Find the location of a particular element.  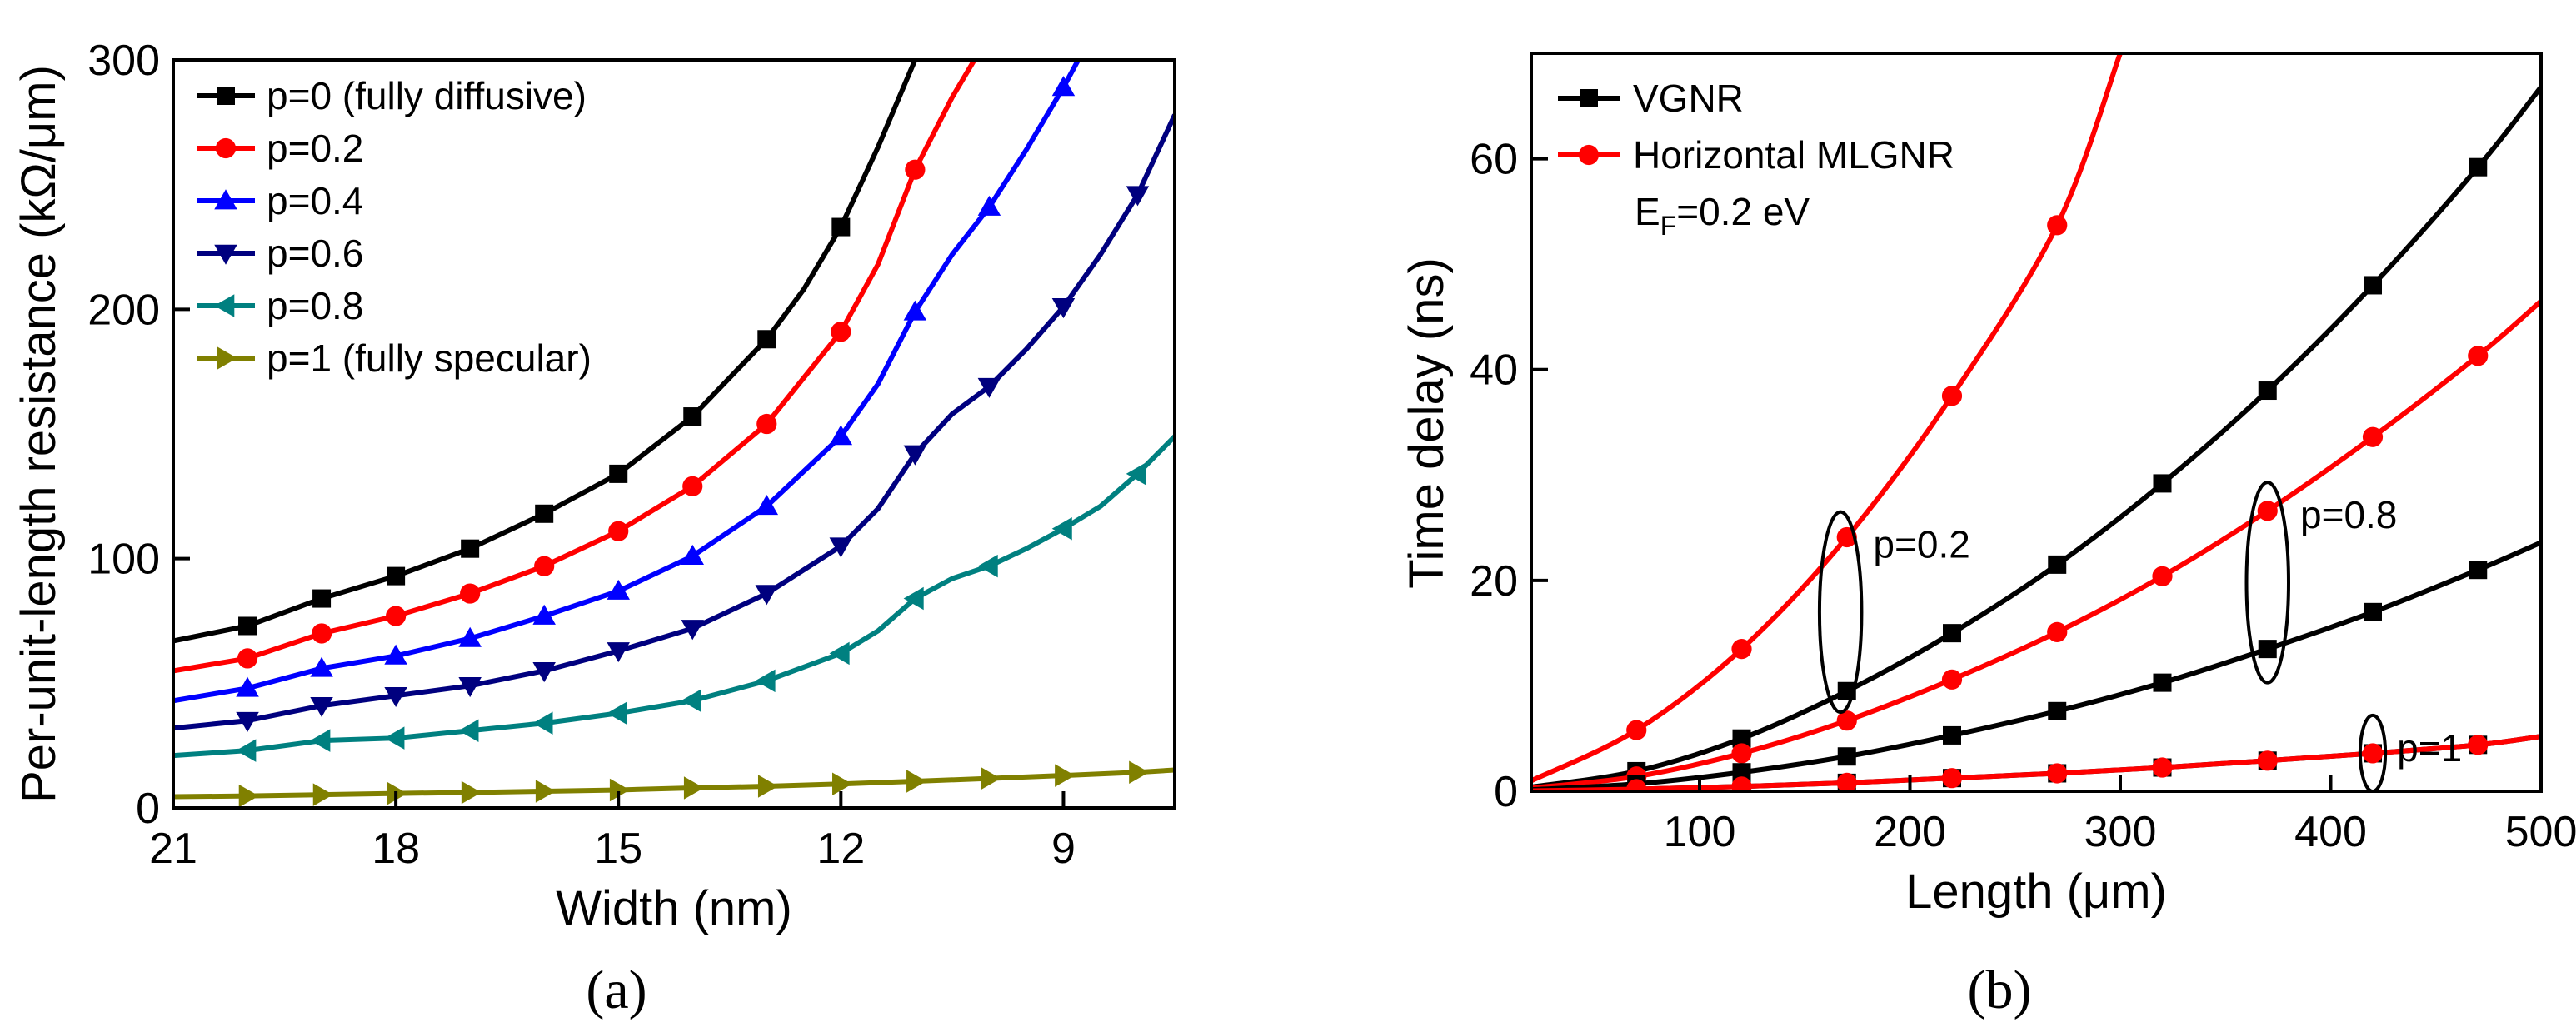

x-tick-label: 300 is located at coordinates (2120, 832).